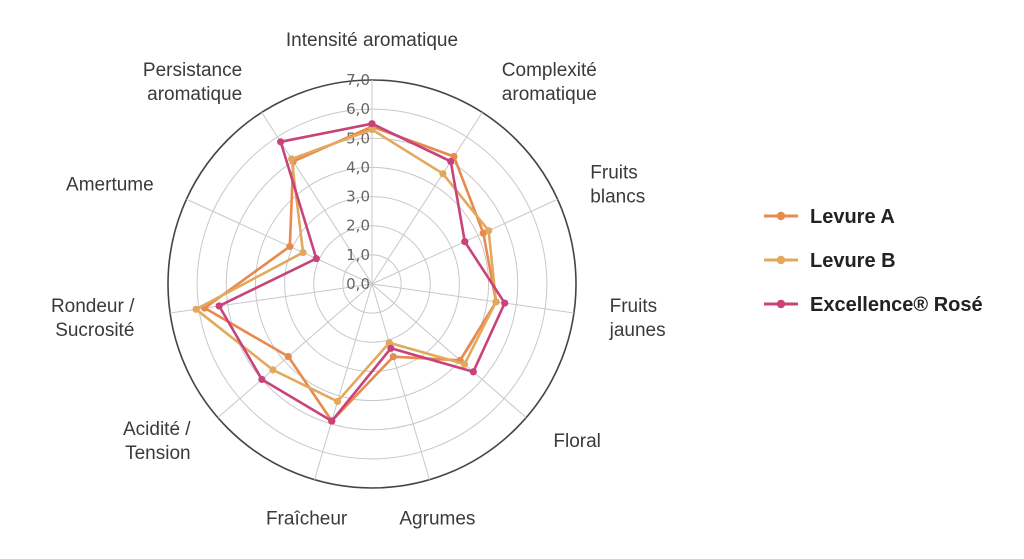  I want to click on axis-label-line: Acidité /, so click(157, 429).